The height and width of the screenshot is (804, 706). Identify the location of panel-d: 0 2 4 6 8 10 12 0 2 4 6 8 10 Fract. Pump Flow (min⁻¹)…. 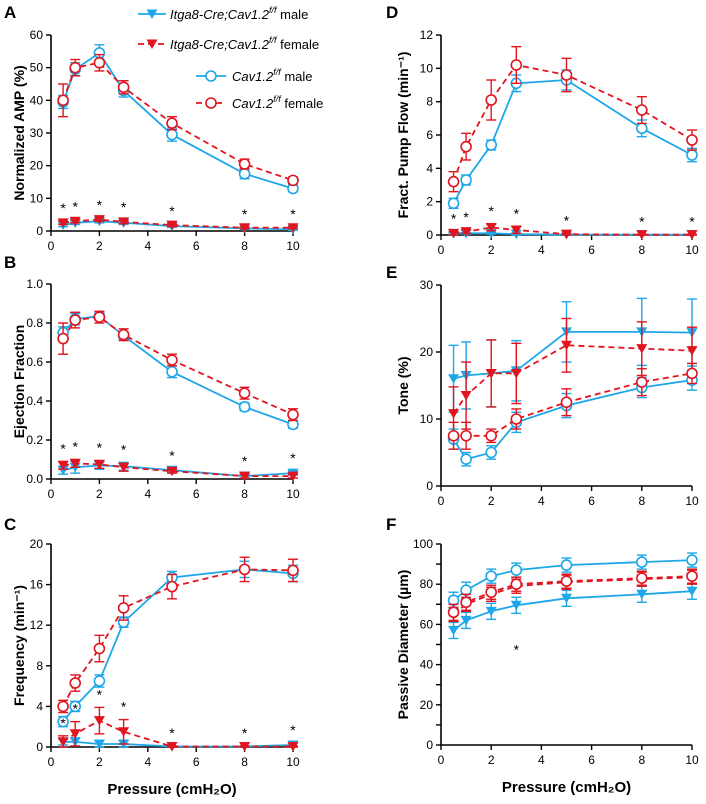
(547, 142).